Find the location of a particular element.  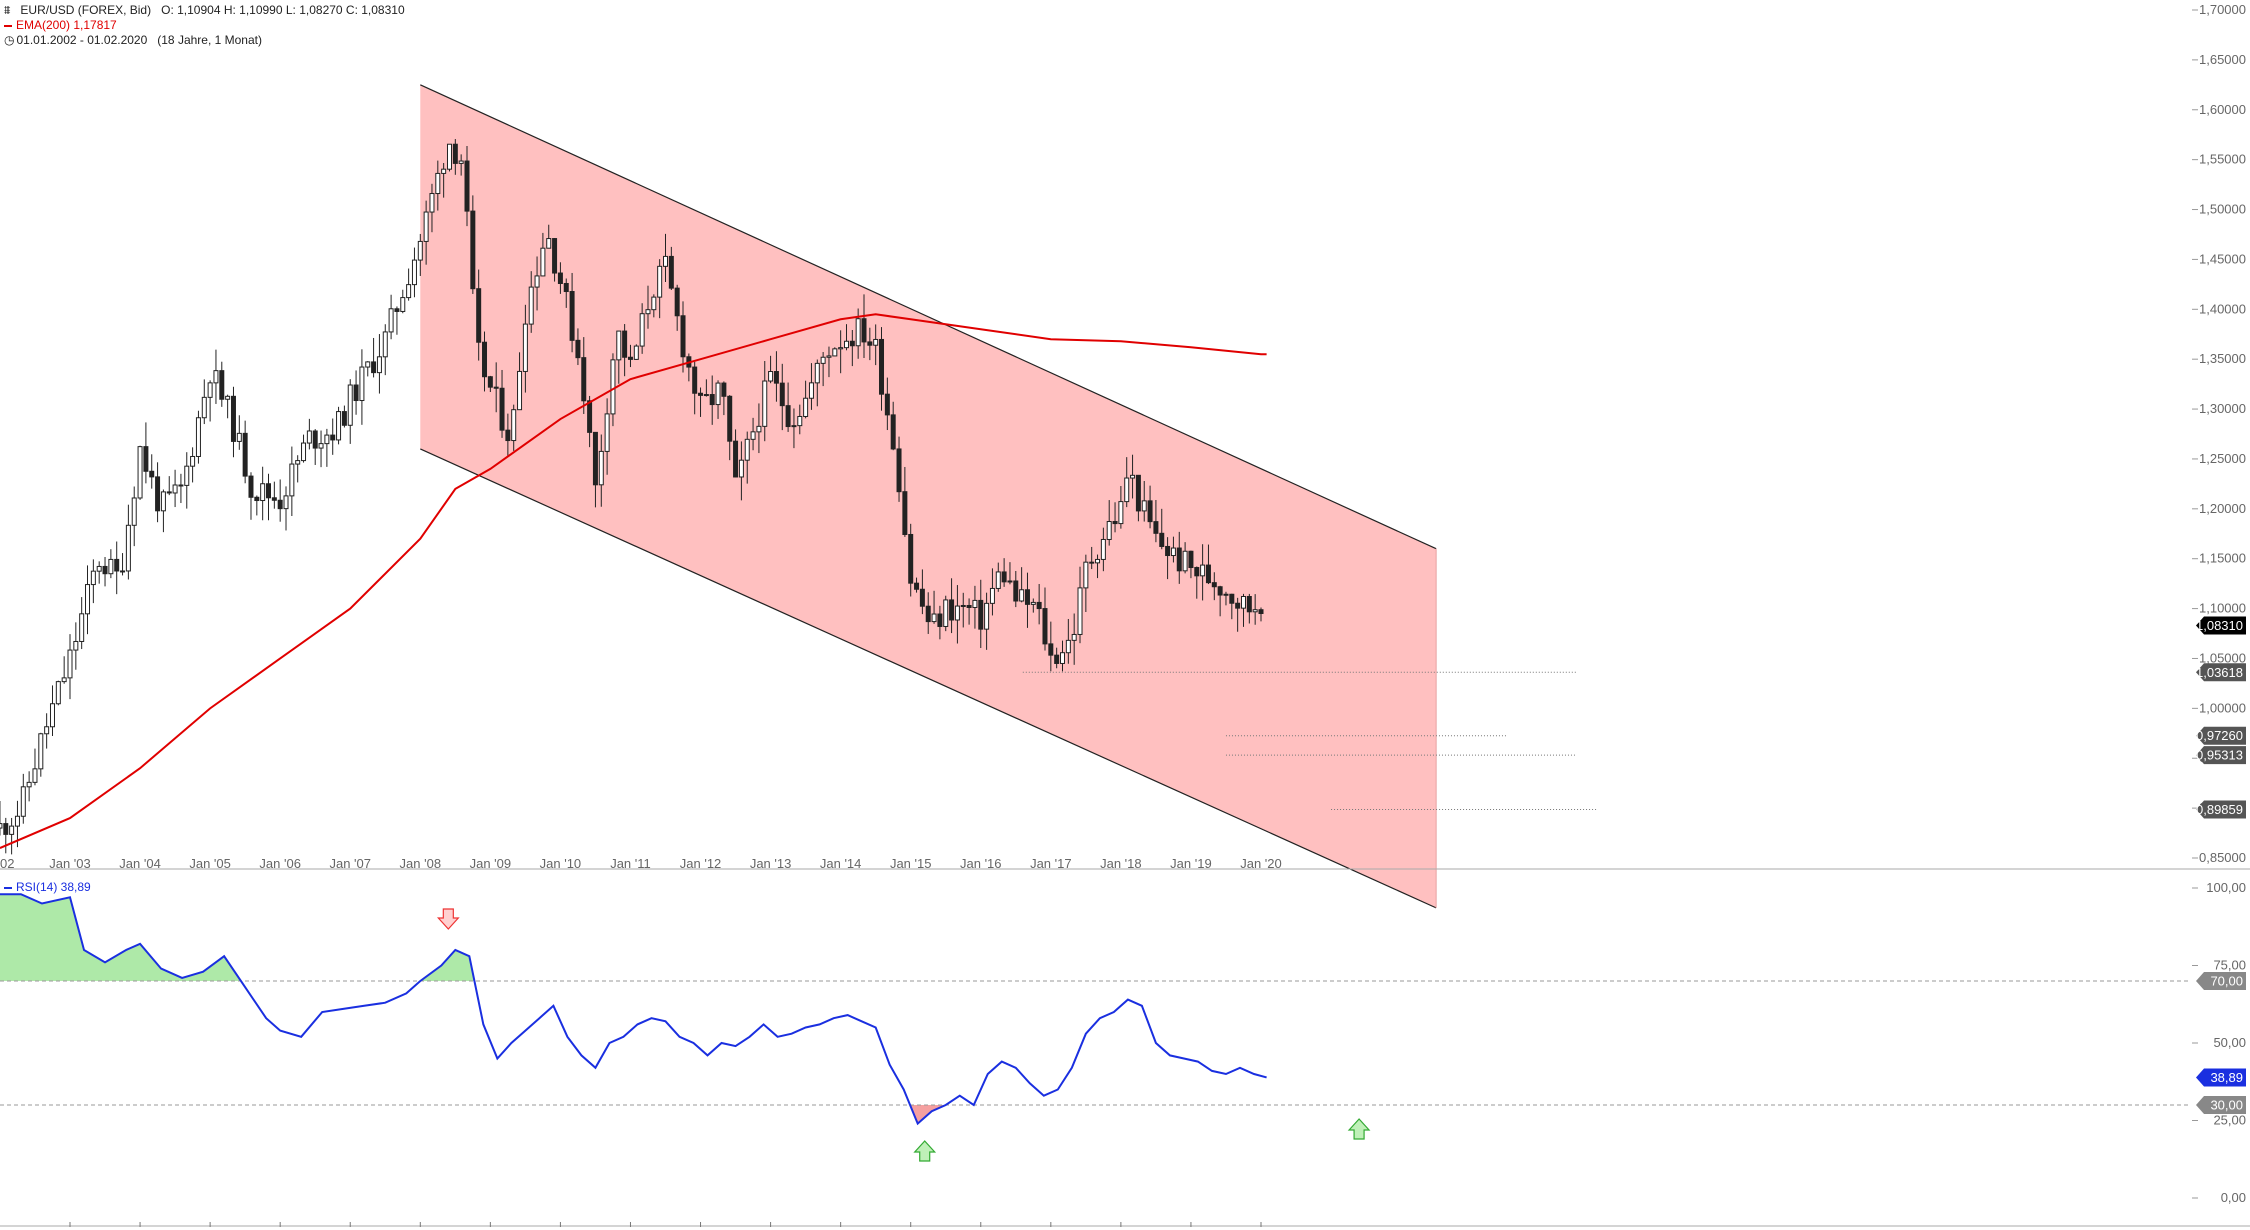

price-axis-label: 1,15000 is located at coordinates (2222, 558).